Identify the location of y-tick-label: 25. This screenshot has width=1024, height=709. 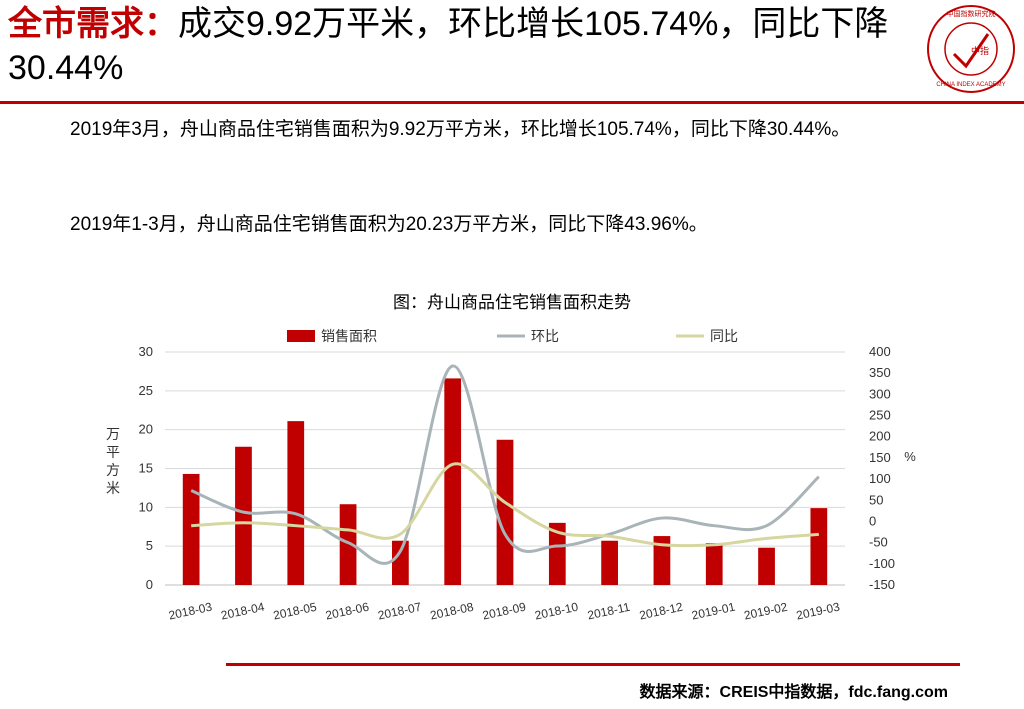
(146, 390).